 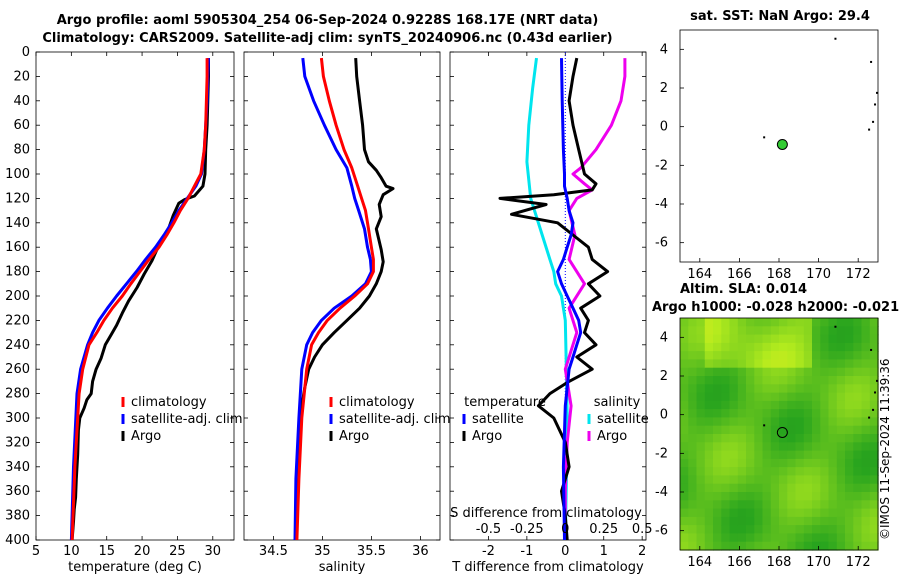 I want to click on difference-profile-xtick-label: -2, so click(x=488, y=551).